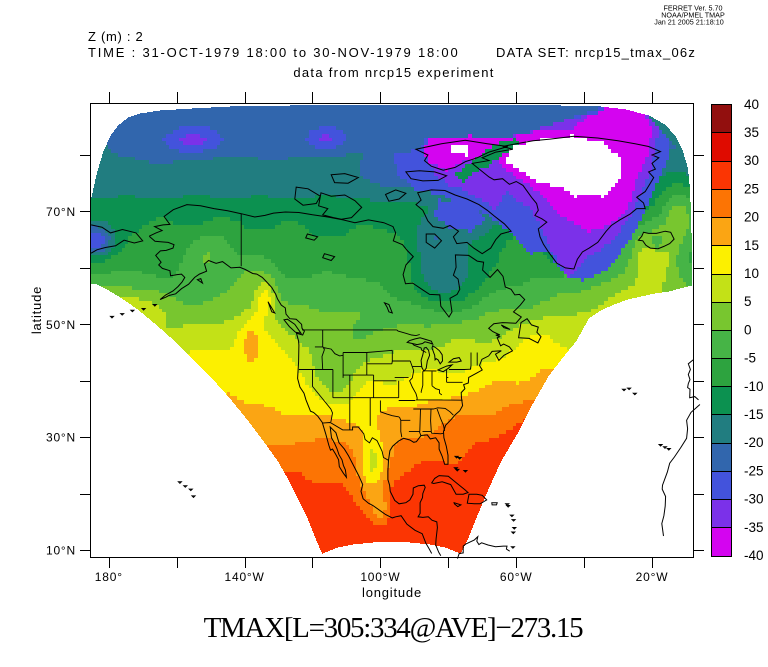  Describe the element at coordinates (751, 217) in the screenshot. I see `svg-text: 20` at that location.